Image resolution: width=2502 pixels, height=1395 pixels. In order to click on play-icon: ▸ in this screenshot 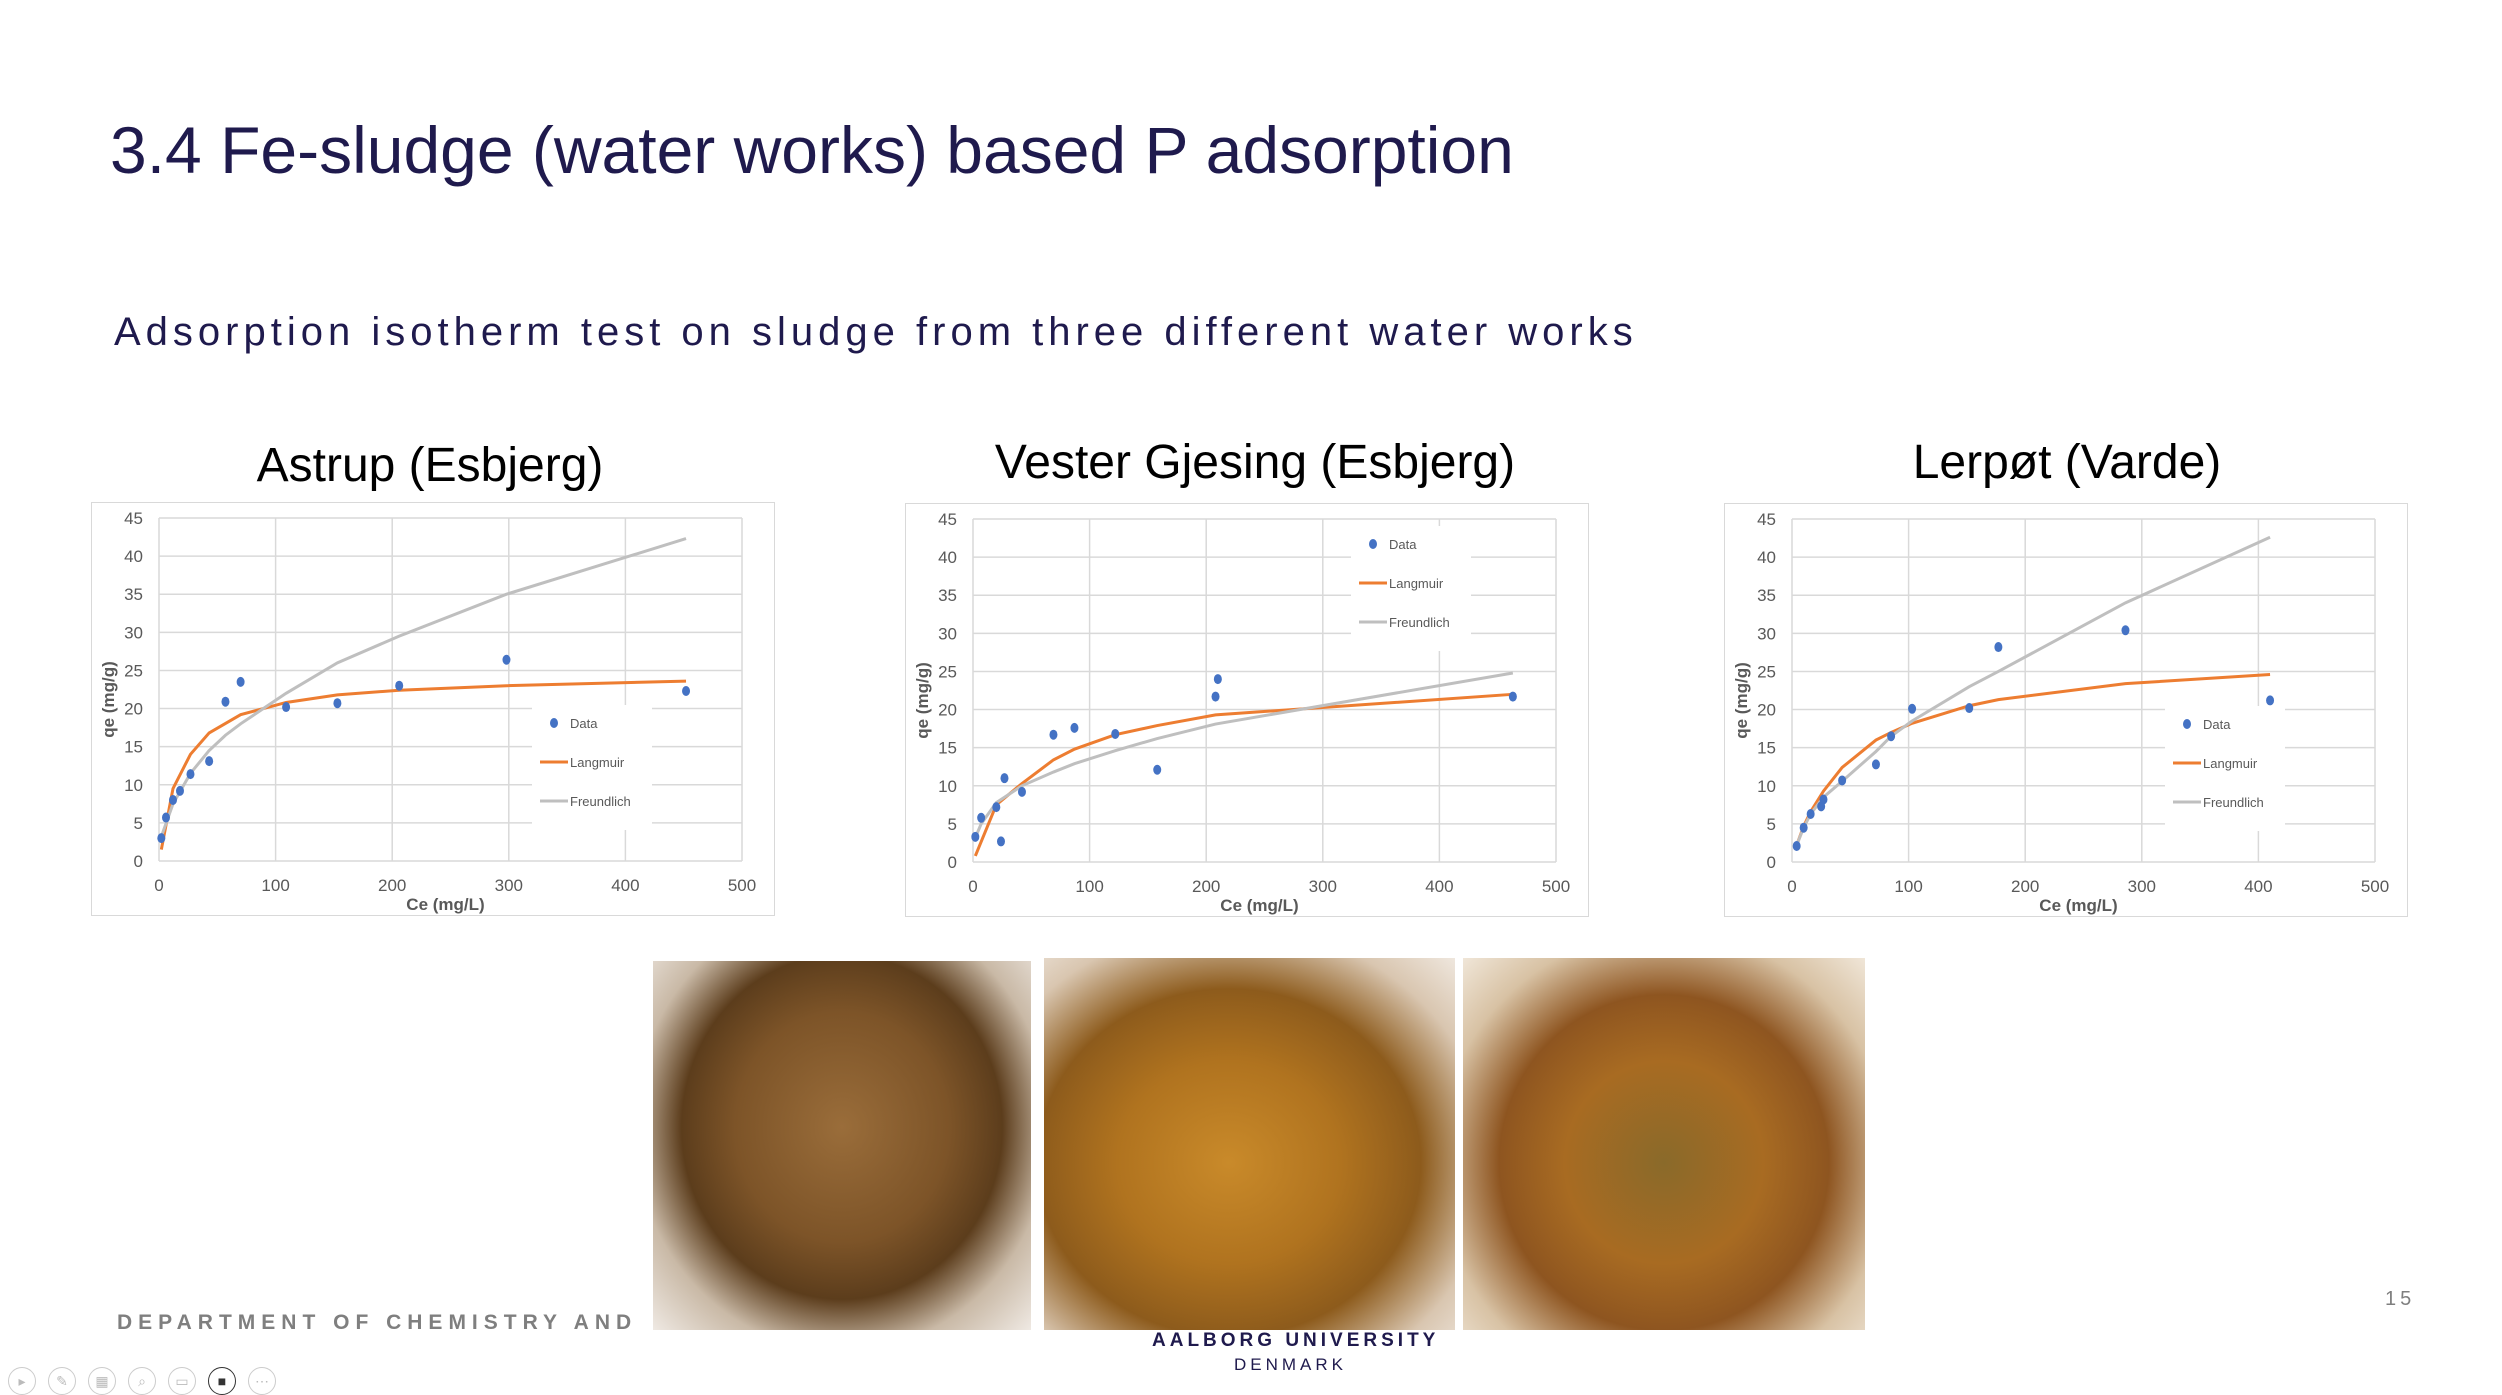, I will do `click(22, 1381)`.